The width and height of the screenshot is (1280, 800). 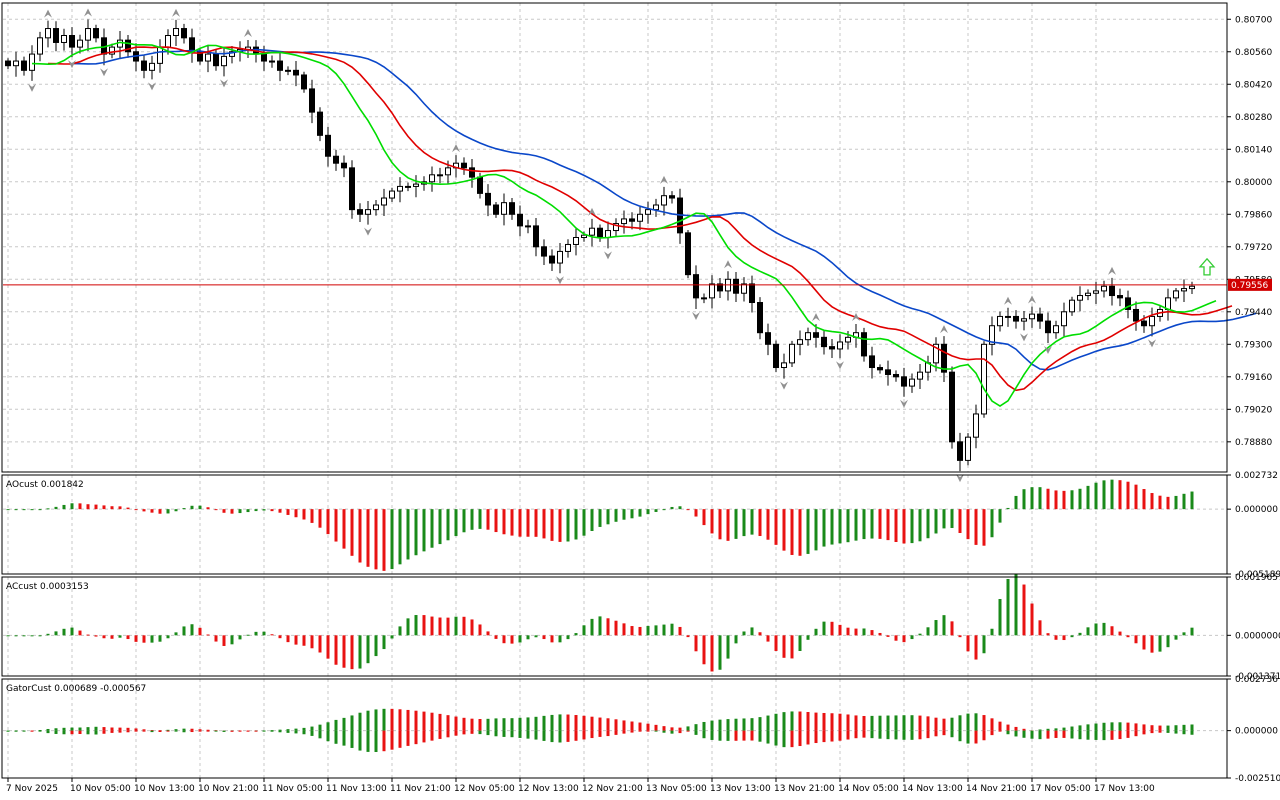 I want to click on panel-tick-label: -0.002510, so click(x=1257, y=779).